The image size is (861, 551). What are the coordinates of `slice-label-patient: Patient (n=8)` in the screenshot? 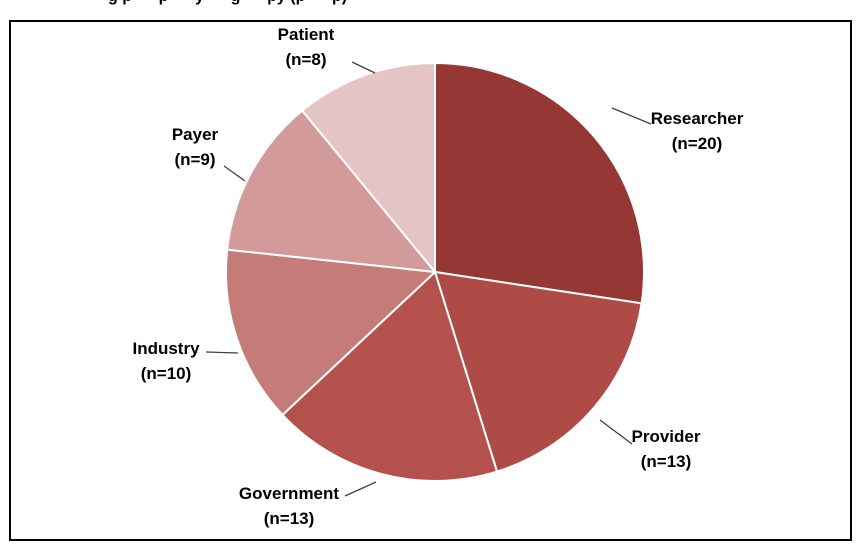 It's located at (306, 47).